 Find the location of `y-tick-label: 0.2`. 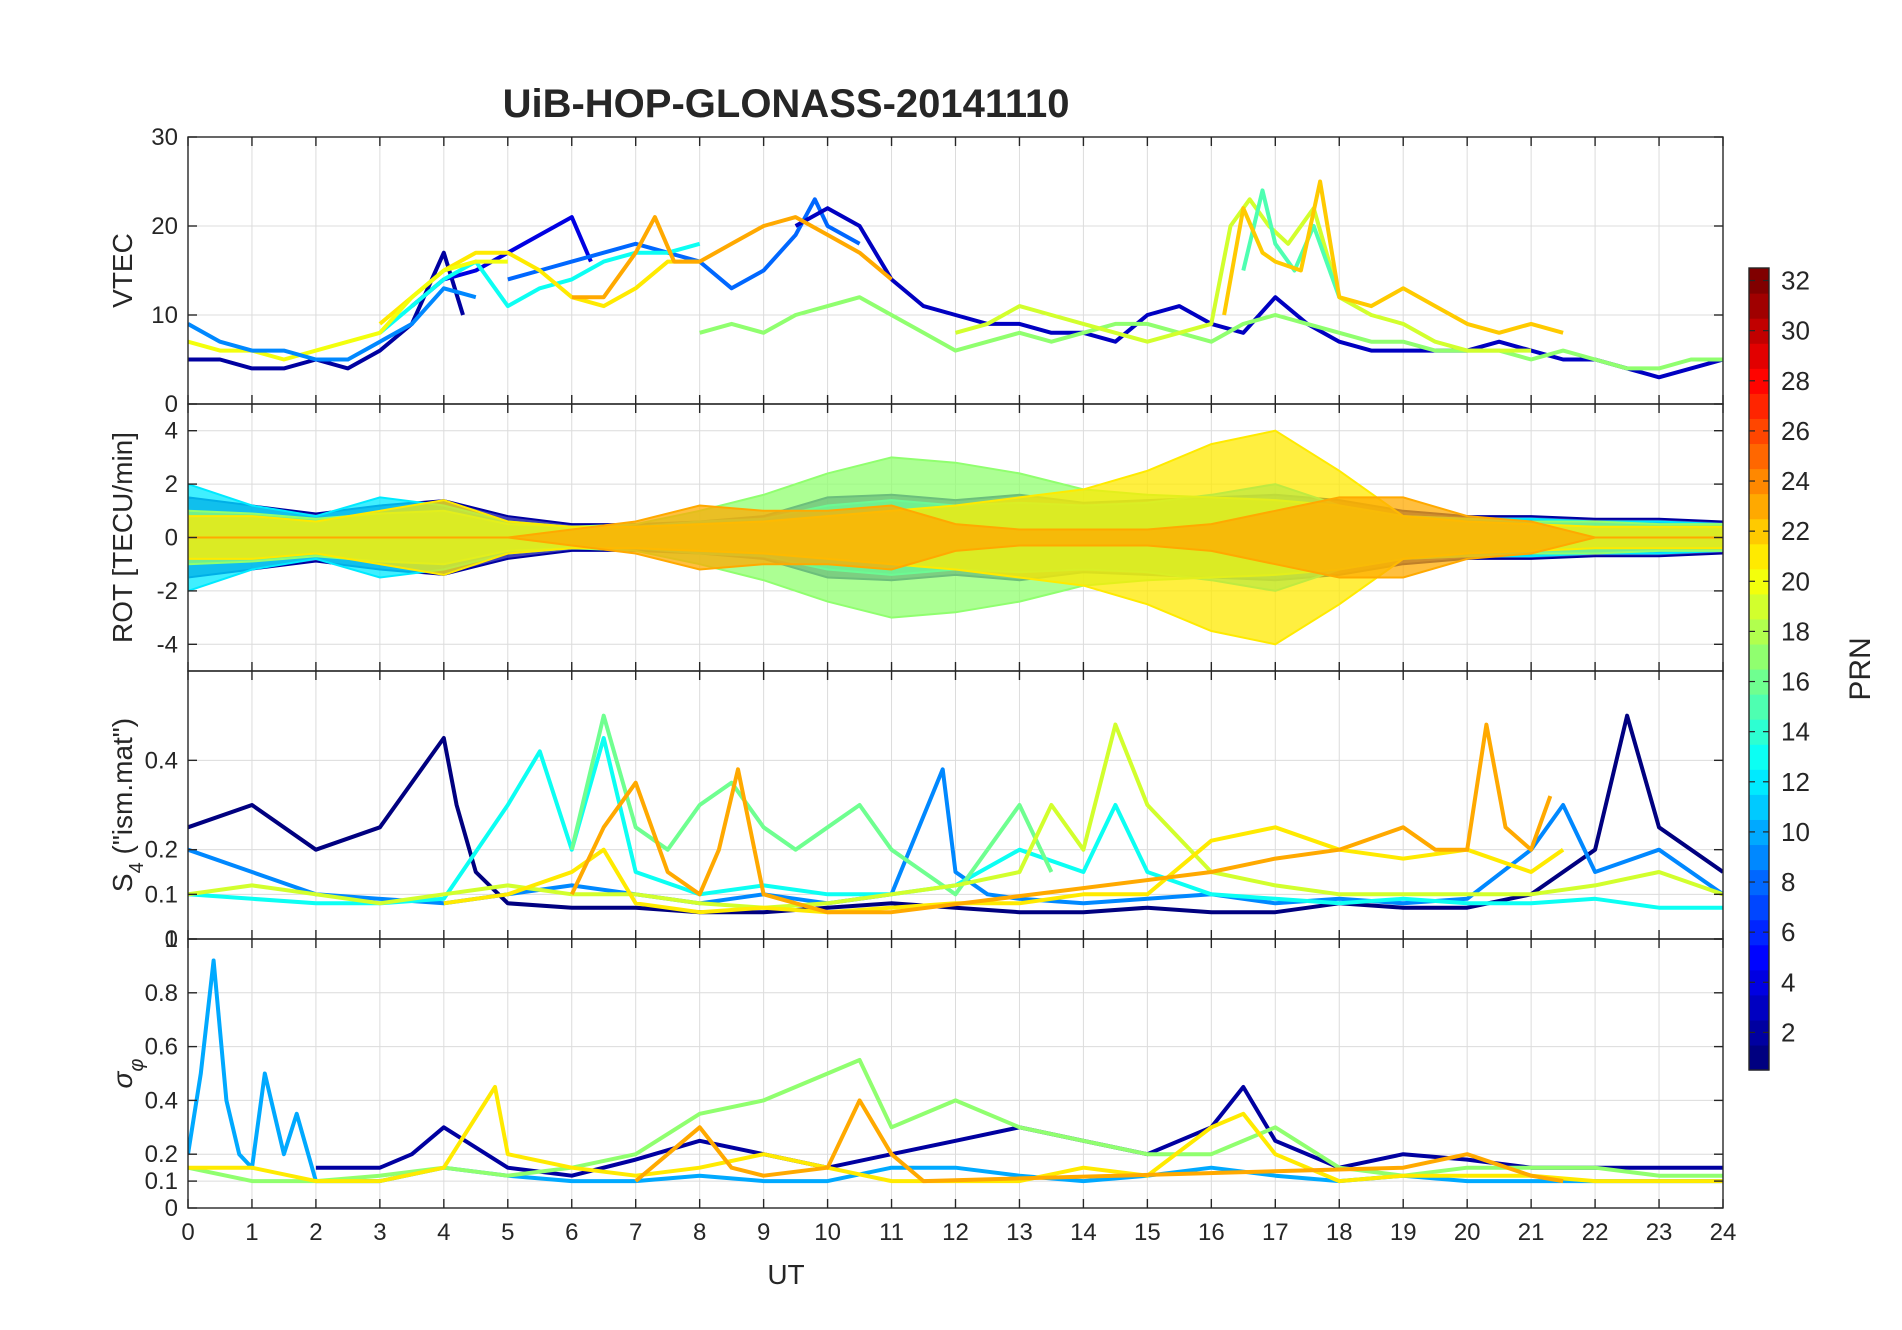

y-tick-label: 0.2 is located at coordinates (161, 1154).